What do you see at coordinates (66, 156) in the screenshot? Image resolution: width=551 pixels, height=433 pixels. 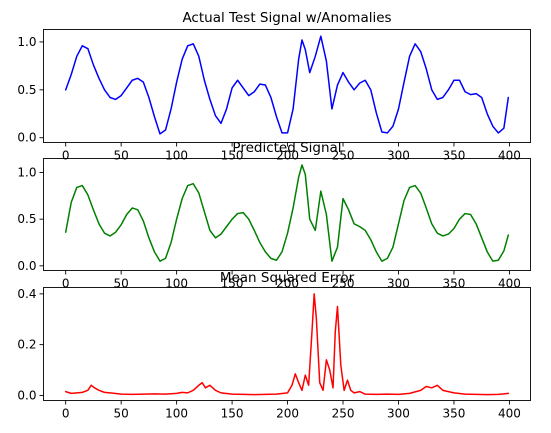 I see `subplot-1-xtick-label: 0` at bounding box center [66, 156].